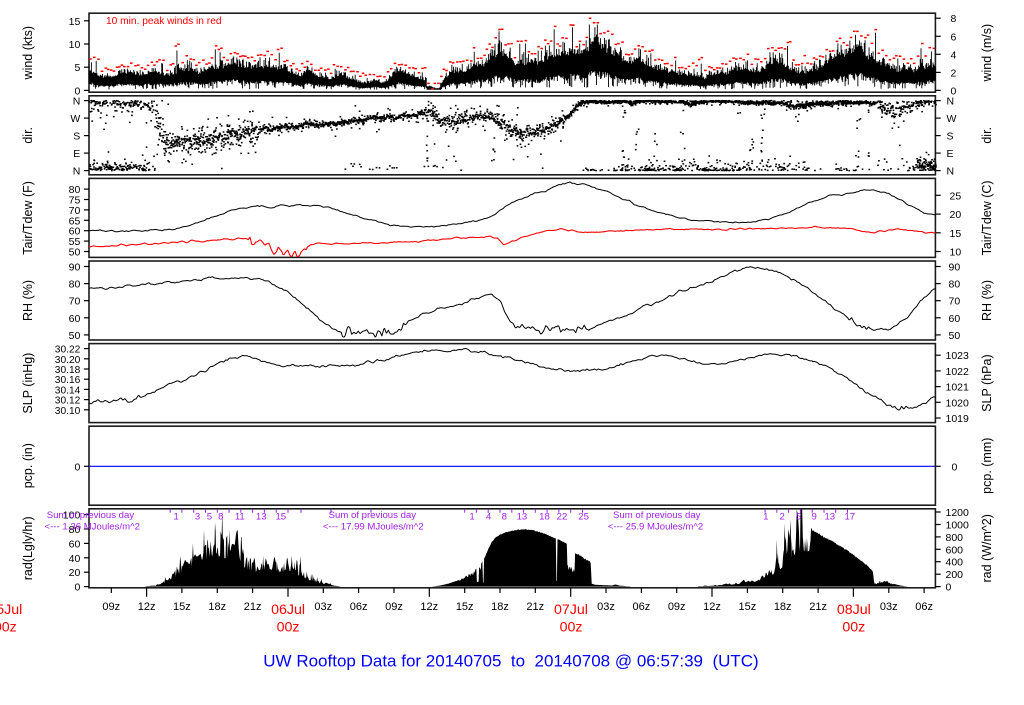 The width and height of the screenshot is (1024, 705). Describe the element at coordinates (955, 538) in the screenshot. I see `svg-text: 800` at that location.